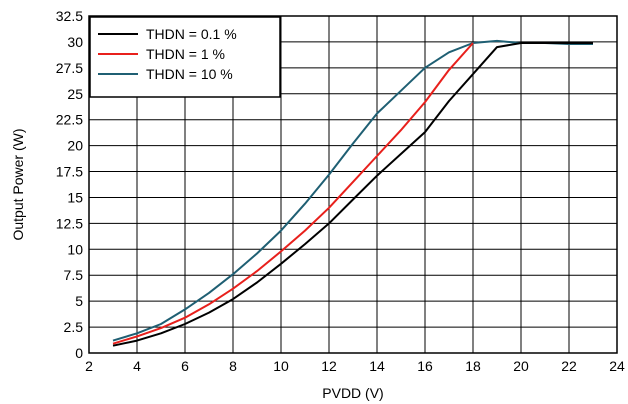  What do you see at coordinates (521, 366) in the screenshot?
I see `x-tick-label: 20` at bounding box center [521, 366].